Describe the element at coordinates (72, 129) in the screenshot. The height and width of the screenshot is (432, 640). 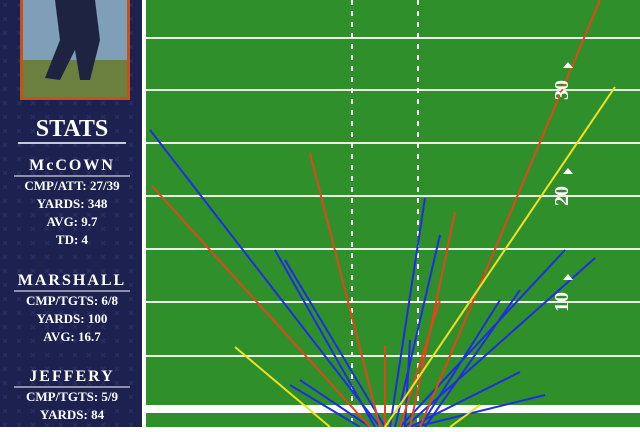
I see `stats-title: STATS` at that location.